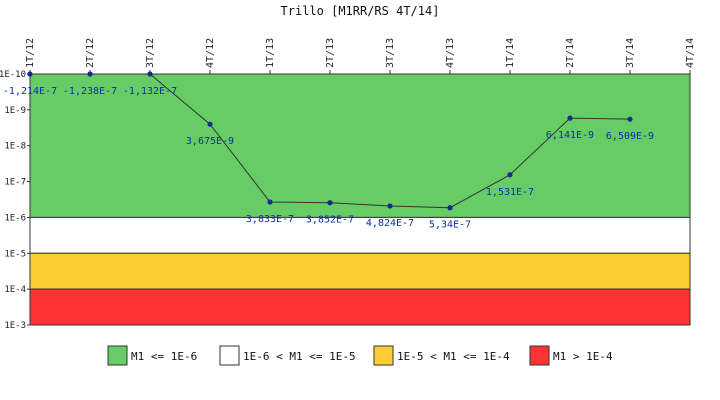 The image size is (720, 400). I want to click on x-tick-label: 4T/14, so click(690, 53).